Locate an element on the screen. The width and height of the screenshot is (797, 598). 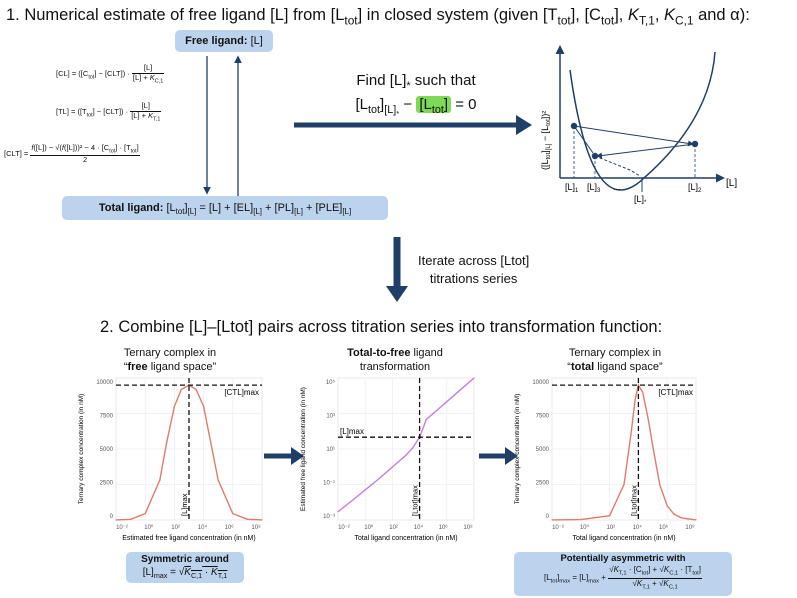
tick-l2: [L]2 is located at coordinates (695, 188).